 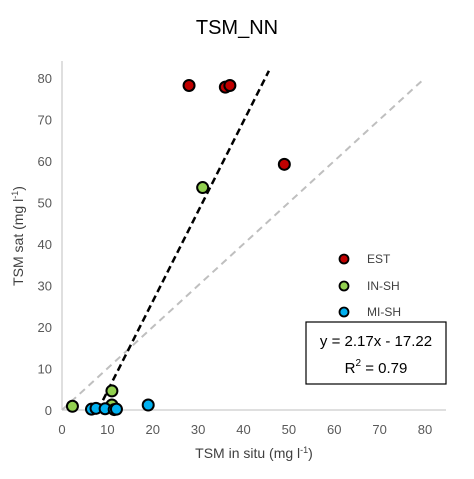 I want to click on x-tick-label: 80, so click(x=425, y=429).